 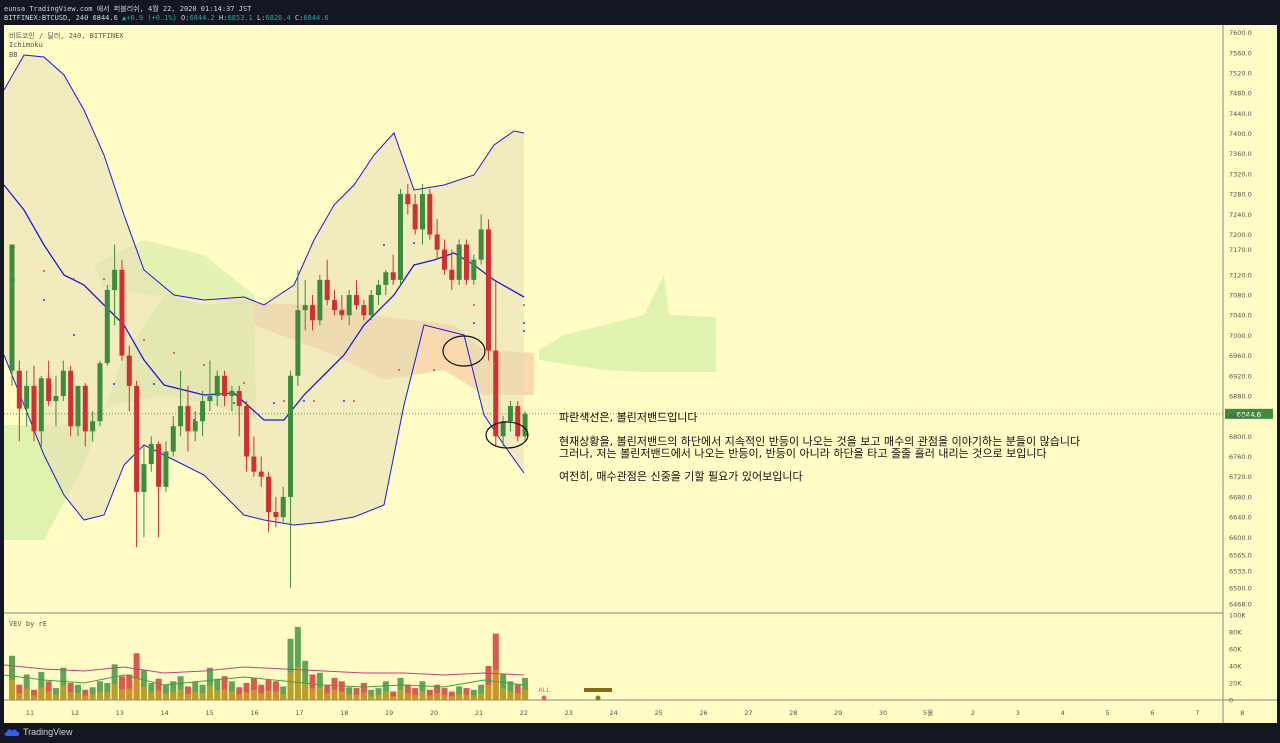 What do you see at coordinates (838, 713) in the screenshot?
I see `time-tick-label: 29` at bounding box center [838, 713].